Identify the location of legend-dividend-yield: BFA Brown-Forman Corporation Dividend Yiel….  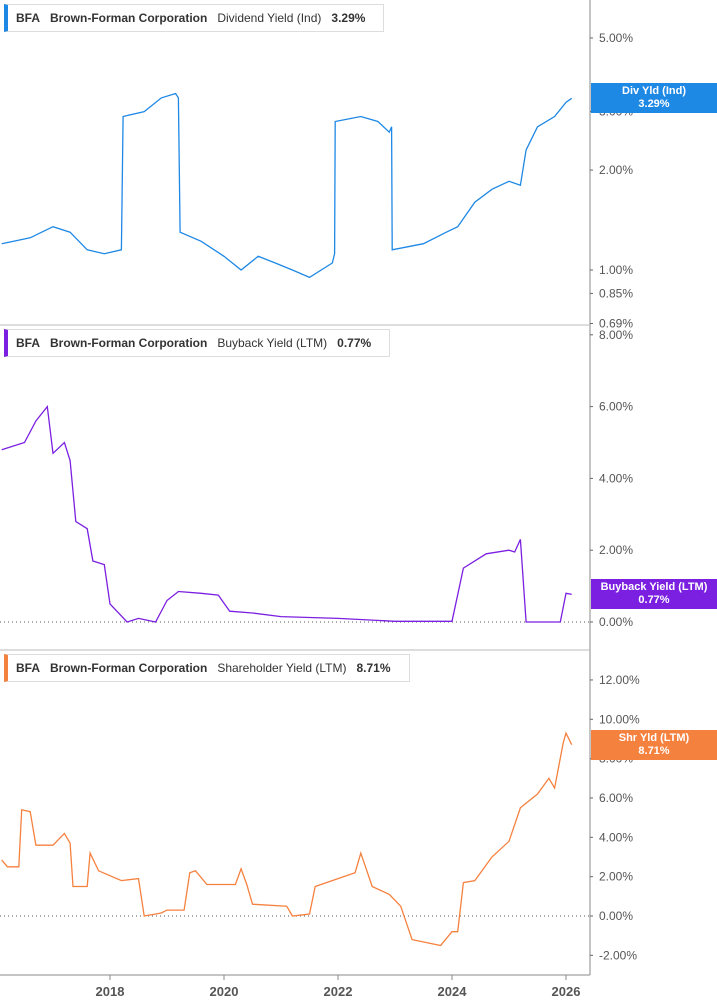
(194, 18).